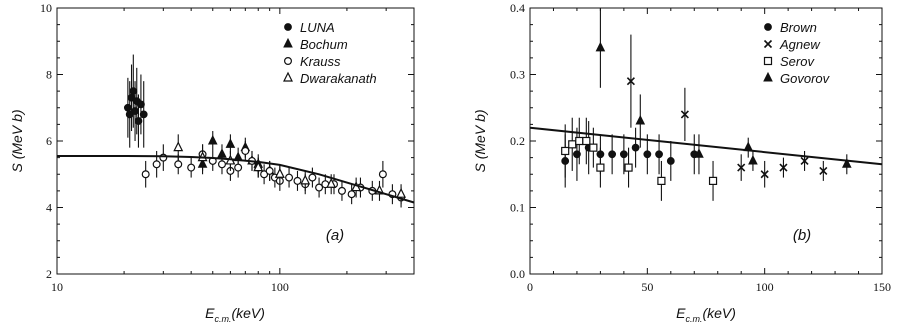 The height and width of the screenshot is (326, 897). I want to click on y-axis-label-b: S (MeV b), so click(480, 140).